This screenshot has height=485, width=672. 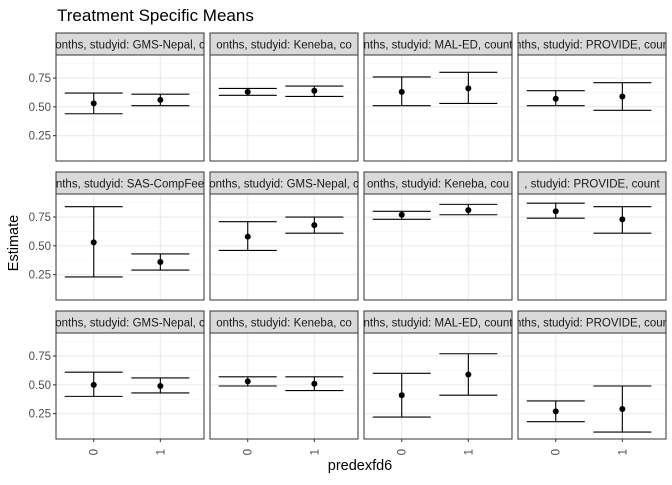 I want to click on facet-panel: nths, studyid: MAL-ED, count, so click(x=438, y=97).